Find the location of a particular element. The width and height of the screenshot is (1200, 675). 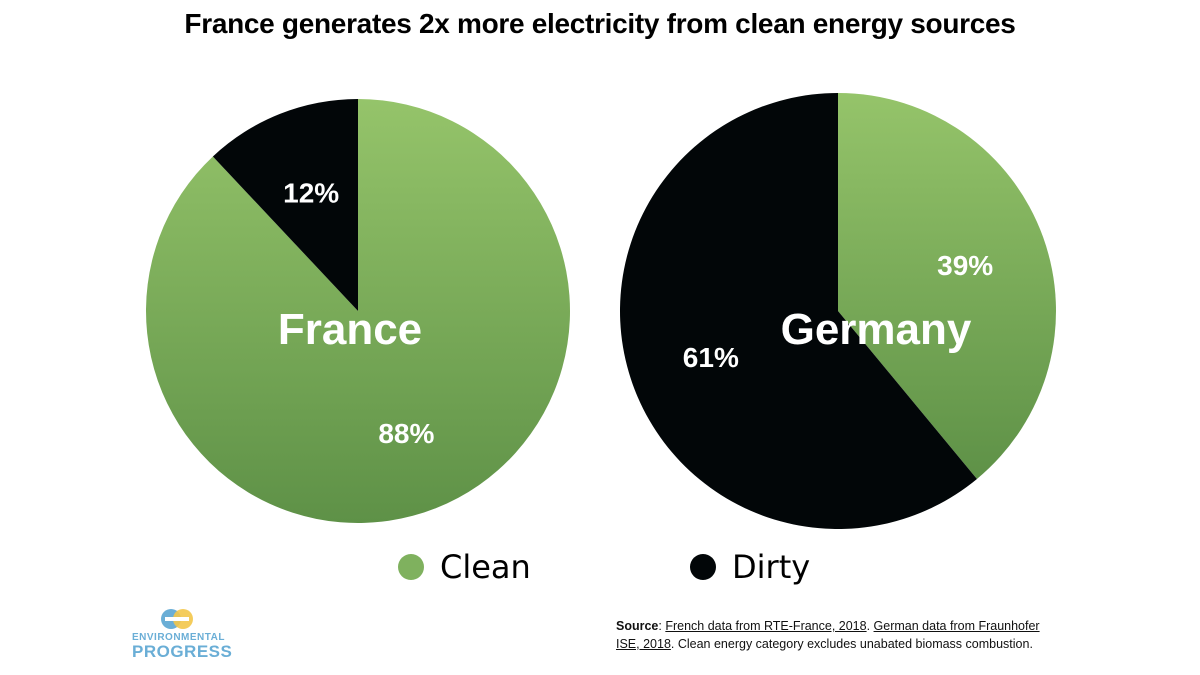

legend-item-clean: Clean is located at coordinates (464, 567).